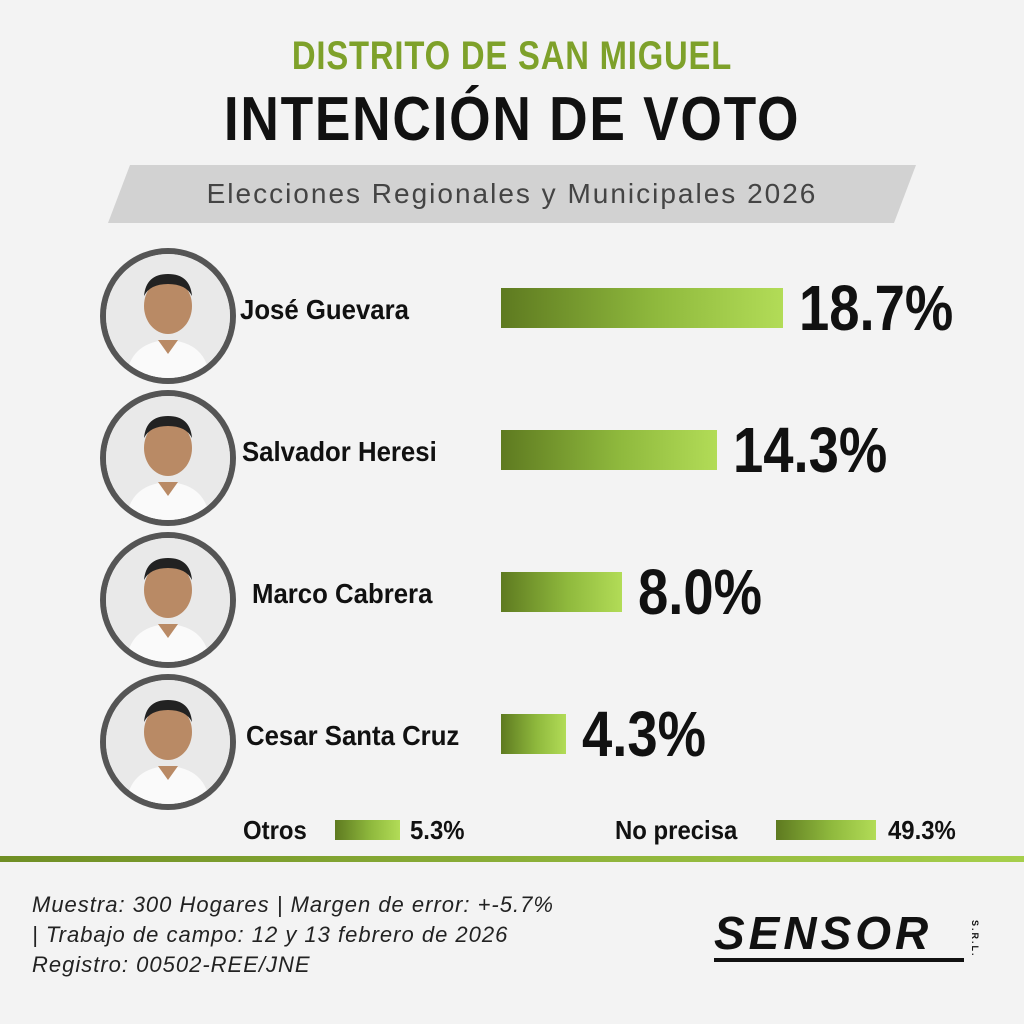 The image size is (1024, 1024). I want to click on candidate-percentage: 4.3%, so click(644, 734).